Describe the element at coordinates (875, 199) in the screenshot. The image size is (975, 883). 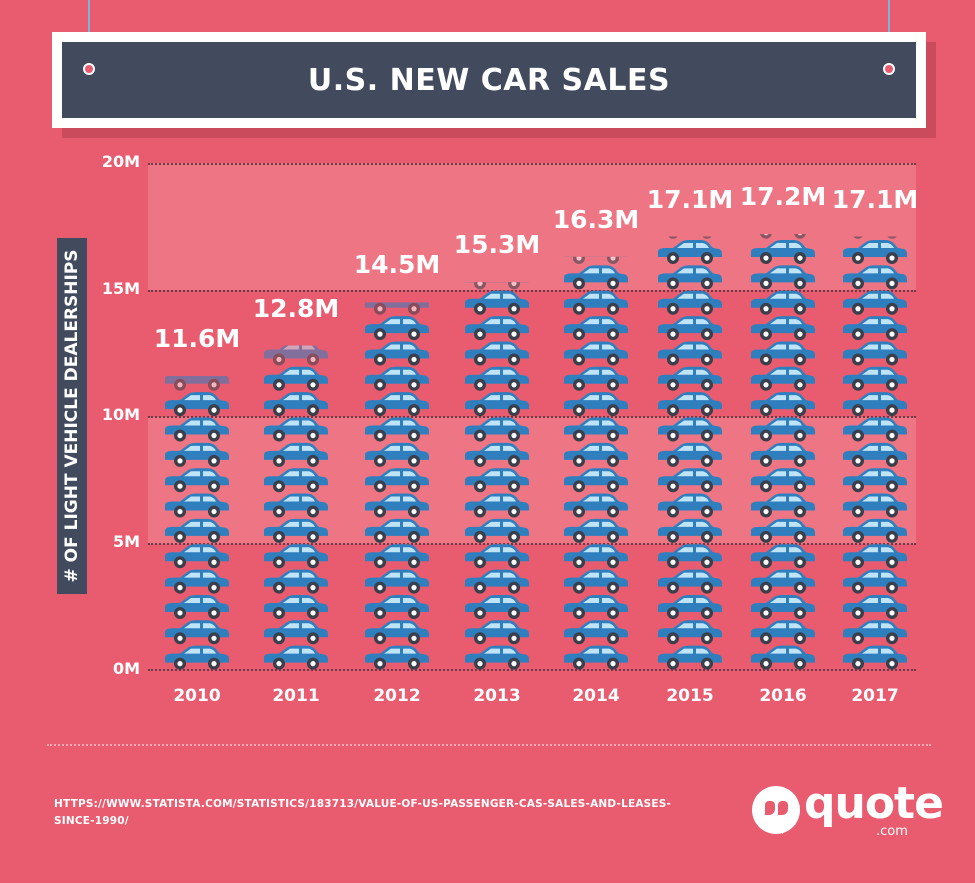
I see `value-label-2017: 17.1M` at that location.